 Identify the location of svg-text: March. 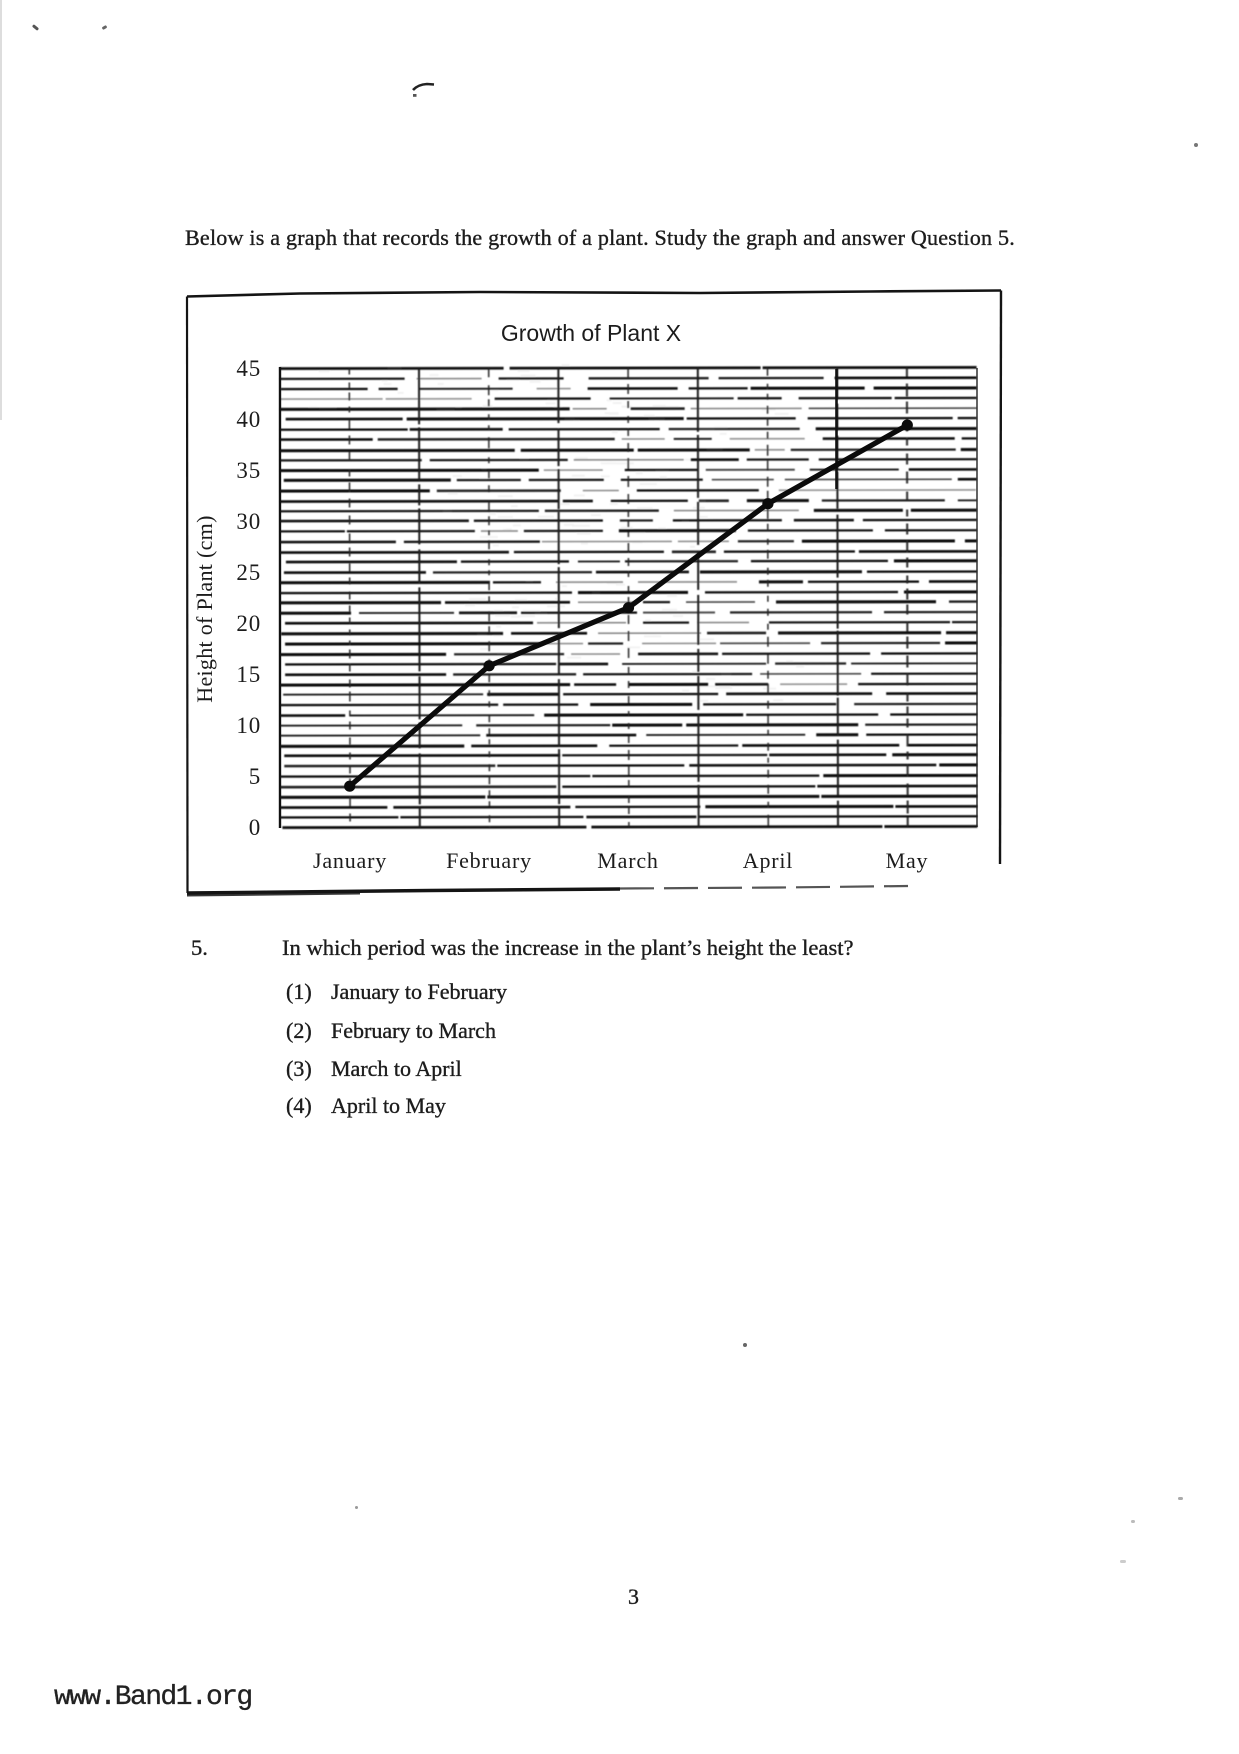
(627, 860).